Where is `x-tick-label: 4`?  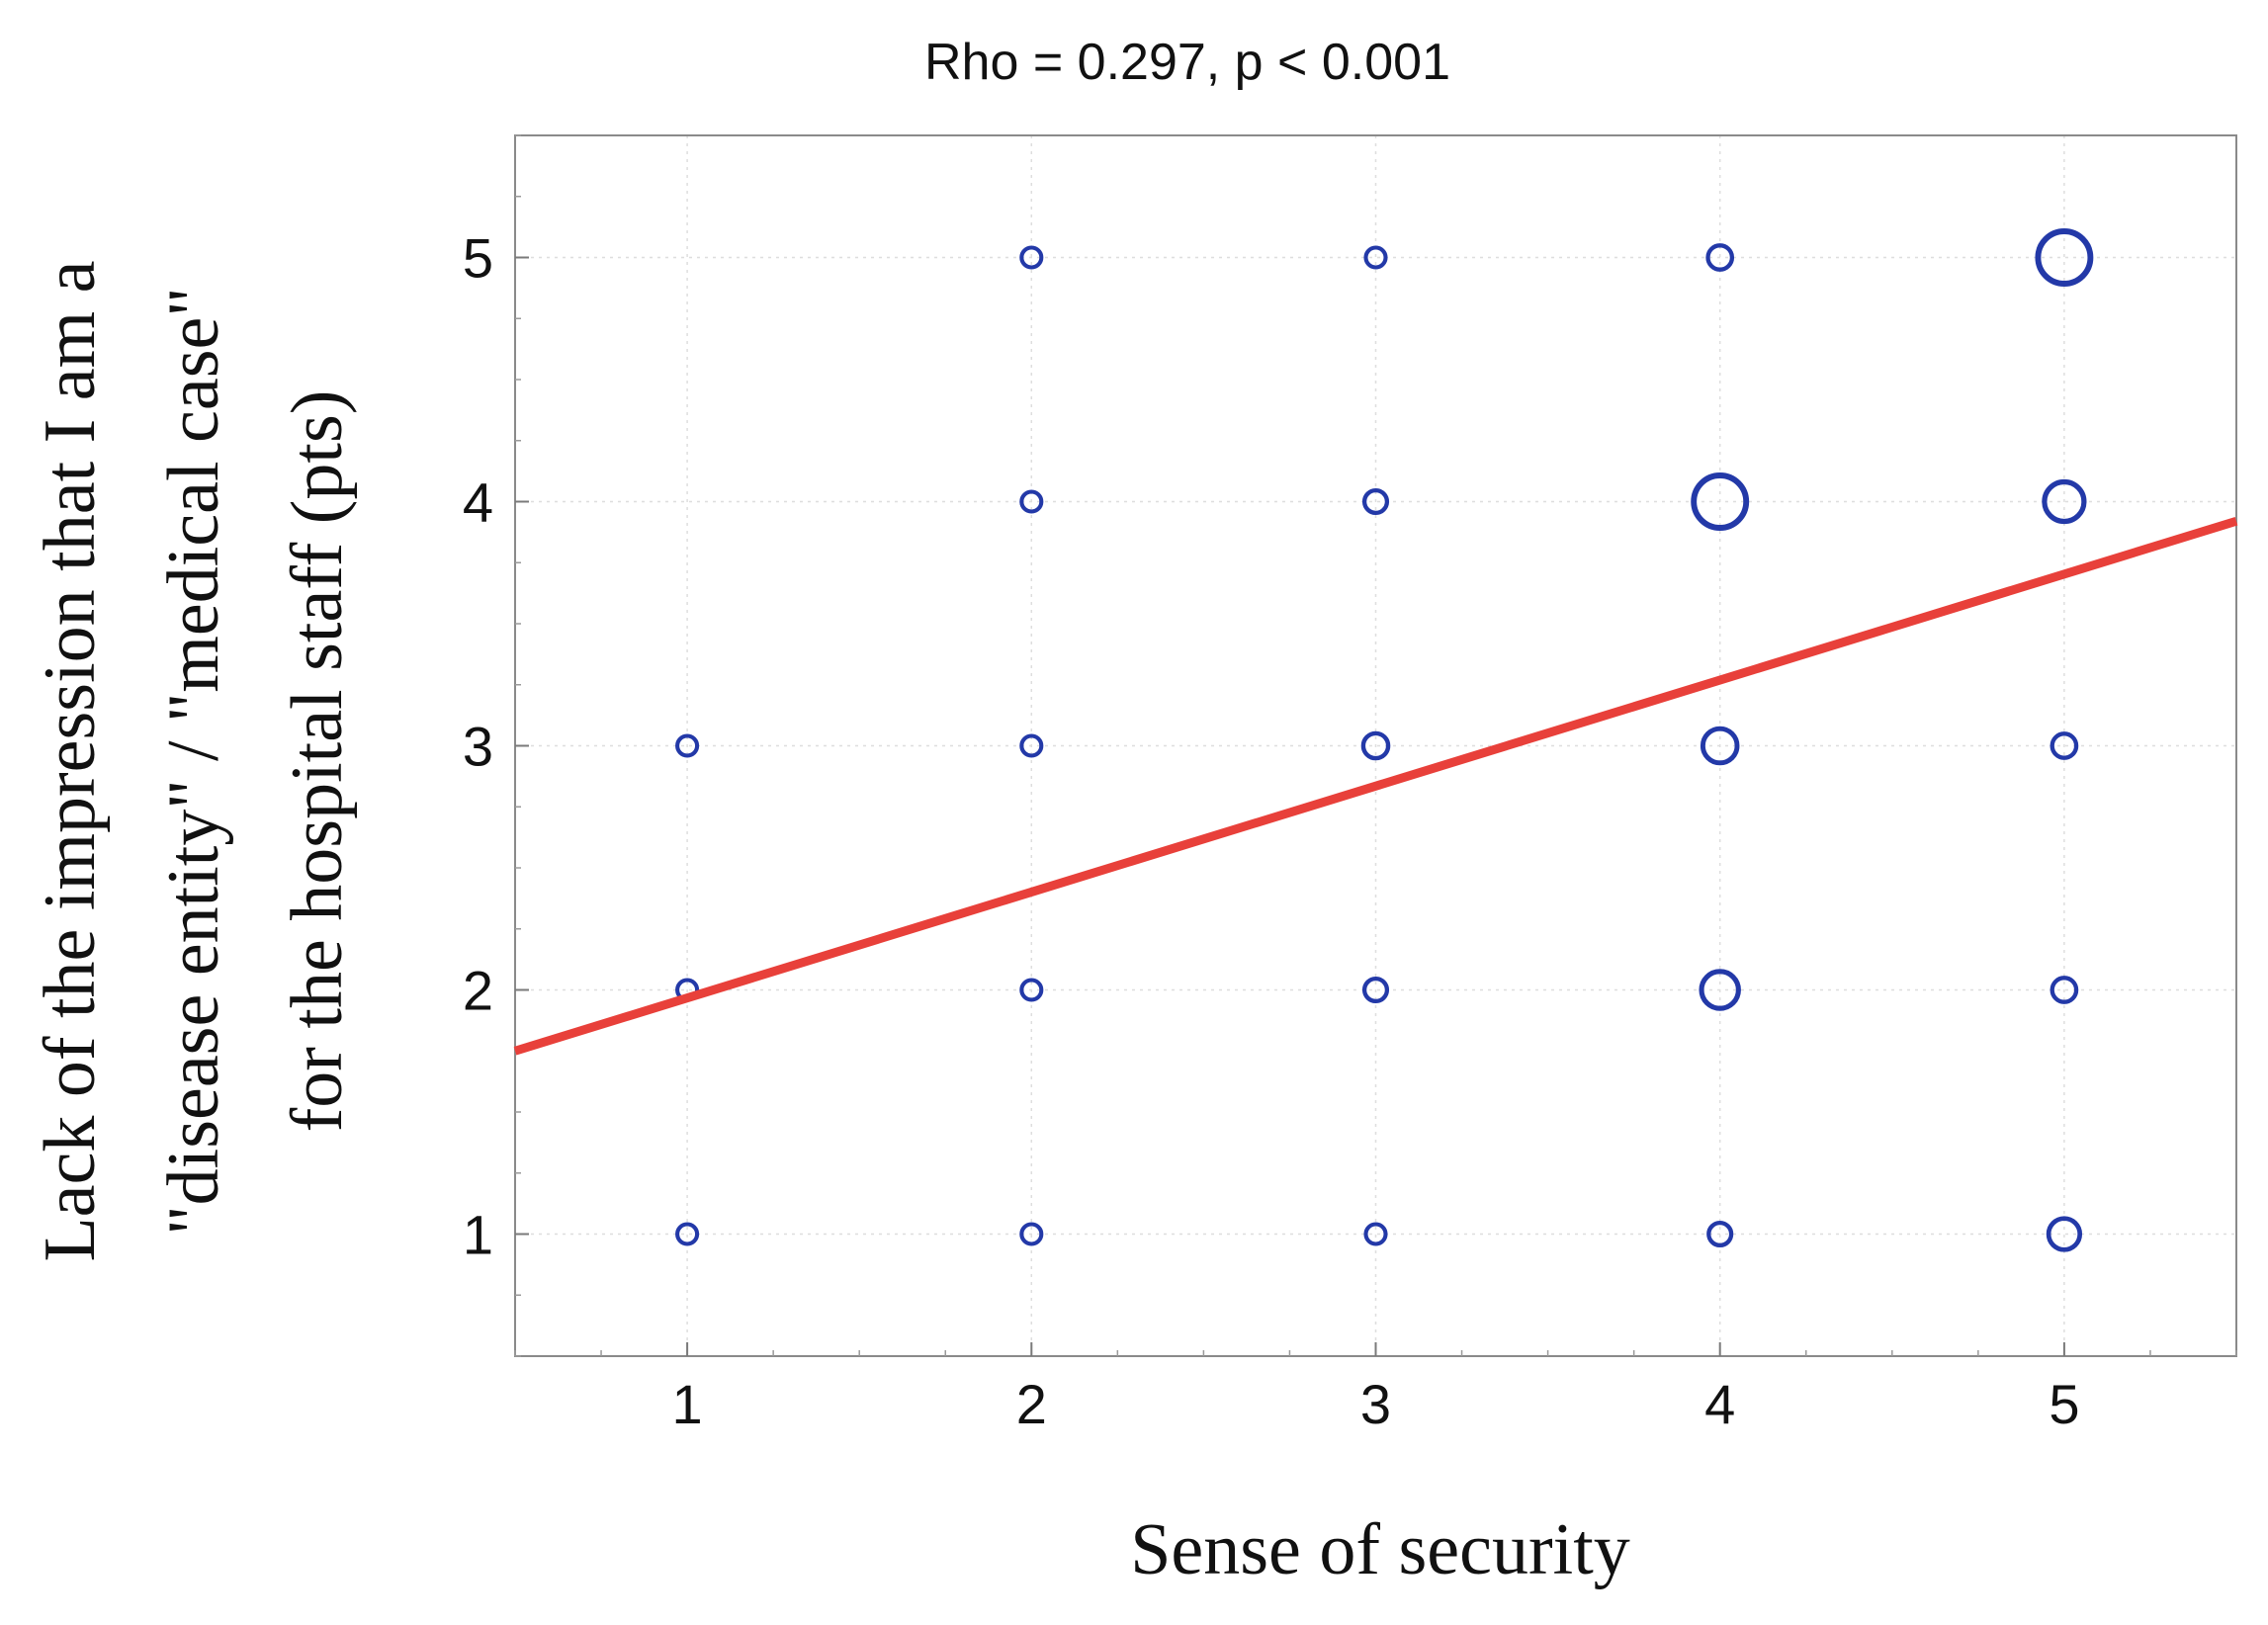
x-tick-label: 4 is located at coordinates (1720, 1404).